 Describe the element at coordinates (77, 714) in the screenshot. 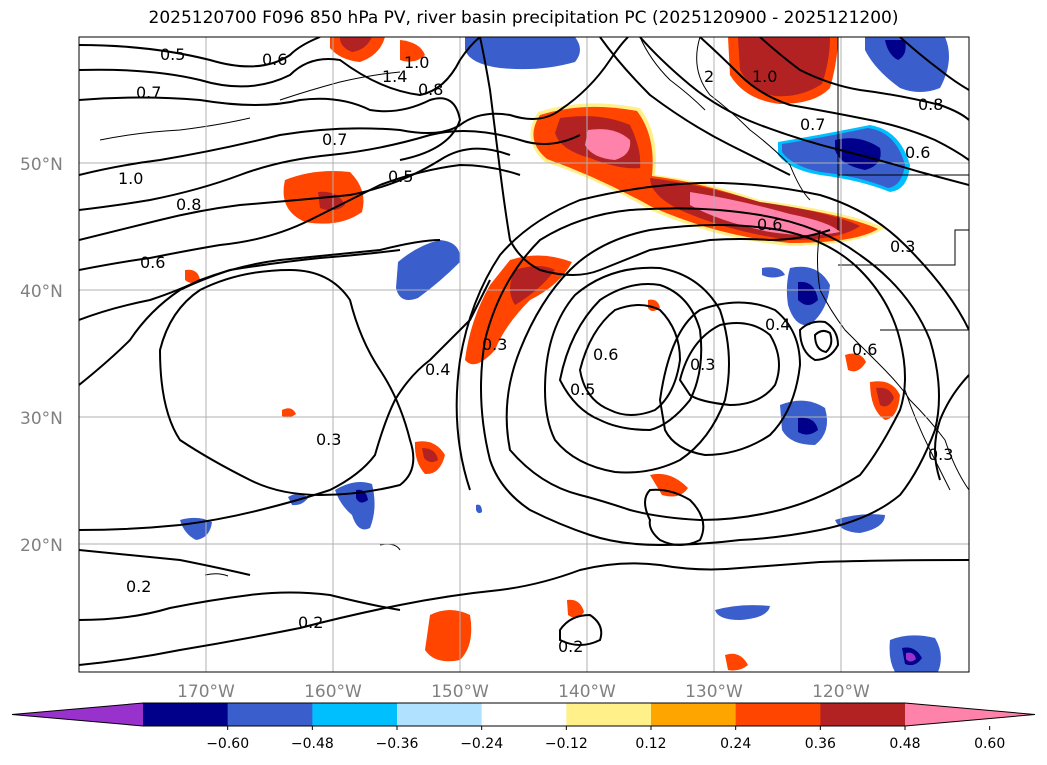

I see `colorbar-arrow-min` at that location.